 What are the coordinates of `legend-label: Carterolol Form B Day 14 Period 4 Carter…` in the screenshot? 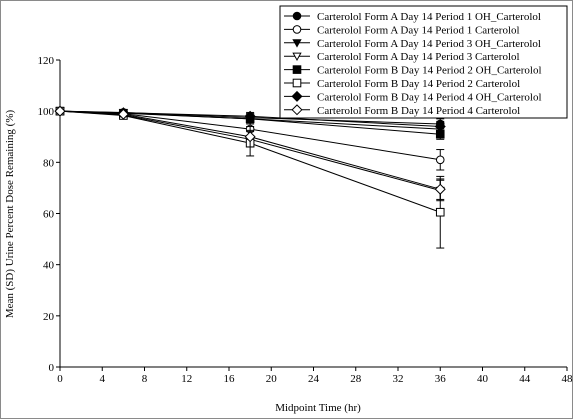 It's located at (418, 111).